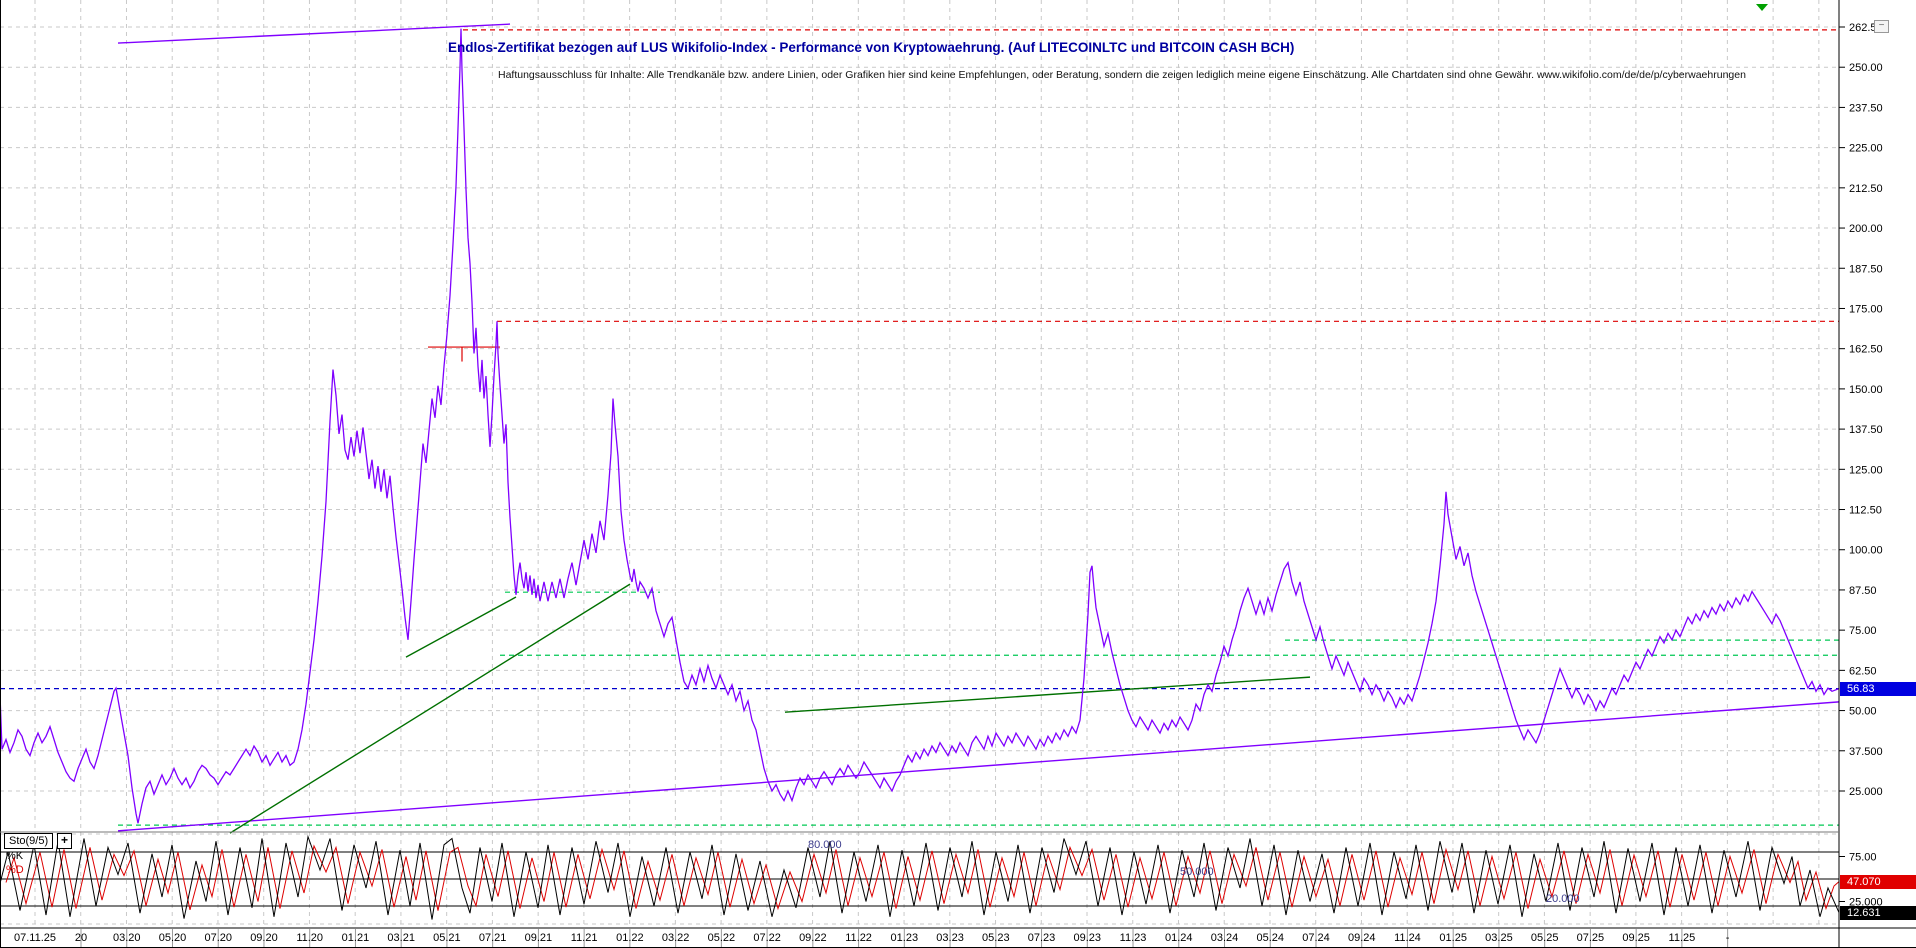 The width and height of the screenshot is (1916, 948). I want to click on x-axis-label: 20, so click(81, 938).